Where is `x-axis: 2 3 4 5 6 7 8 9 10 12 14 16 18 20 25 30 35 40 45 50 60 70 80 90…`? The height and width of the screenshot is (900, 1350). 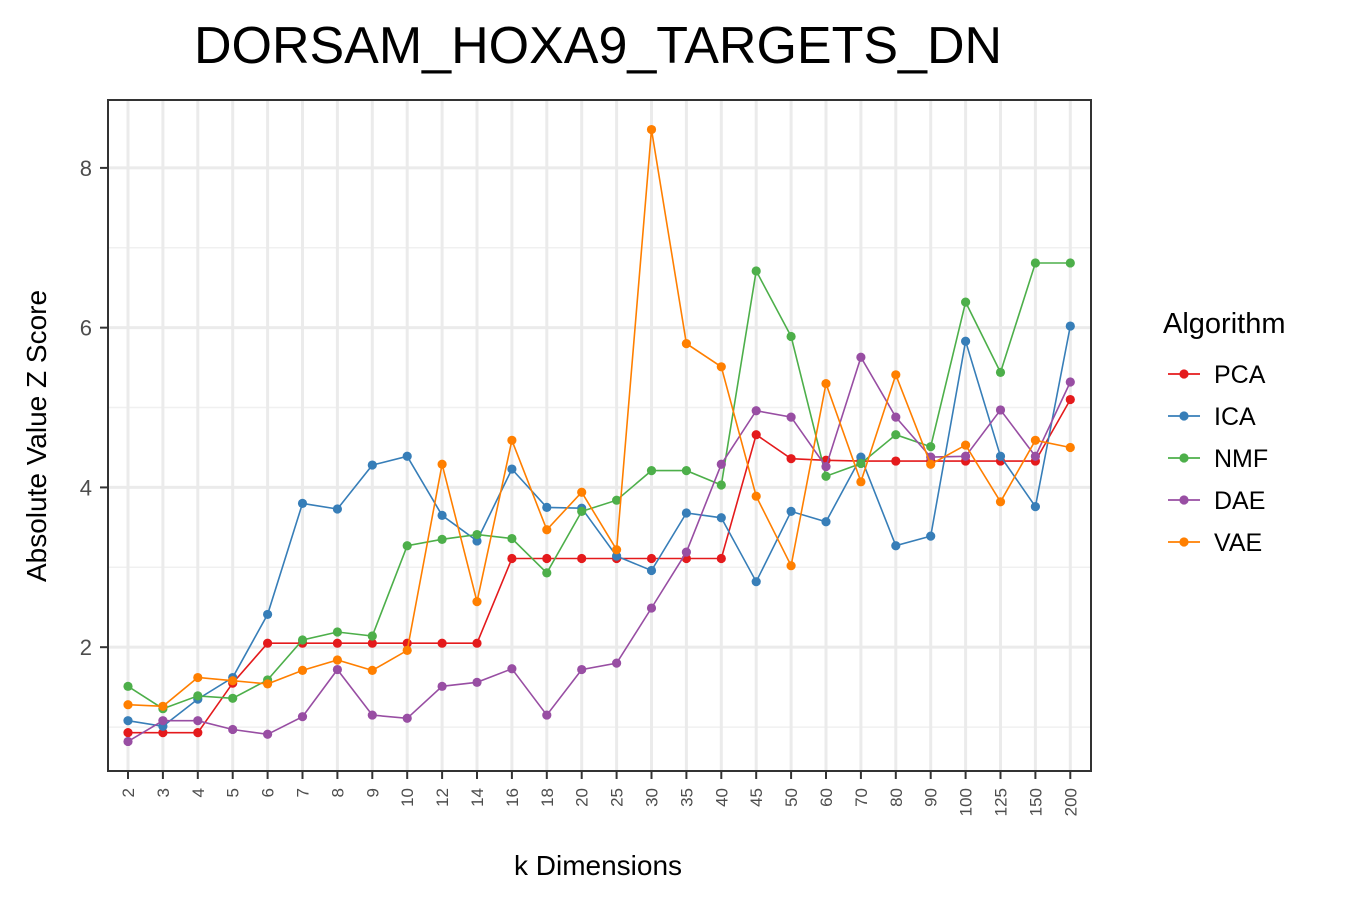 x-axis: 2 3 4 5 6 7 8 9 10 12 14 16 18 20 25 30 35 40 45 50 60 70 80 90… is located at coordinates (599, 793).